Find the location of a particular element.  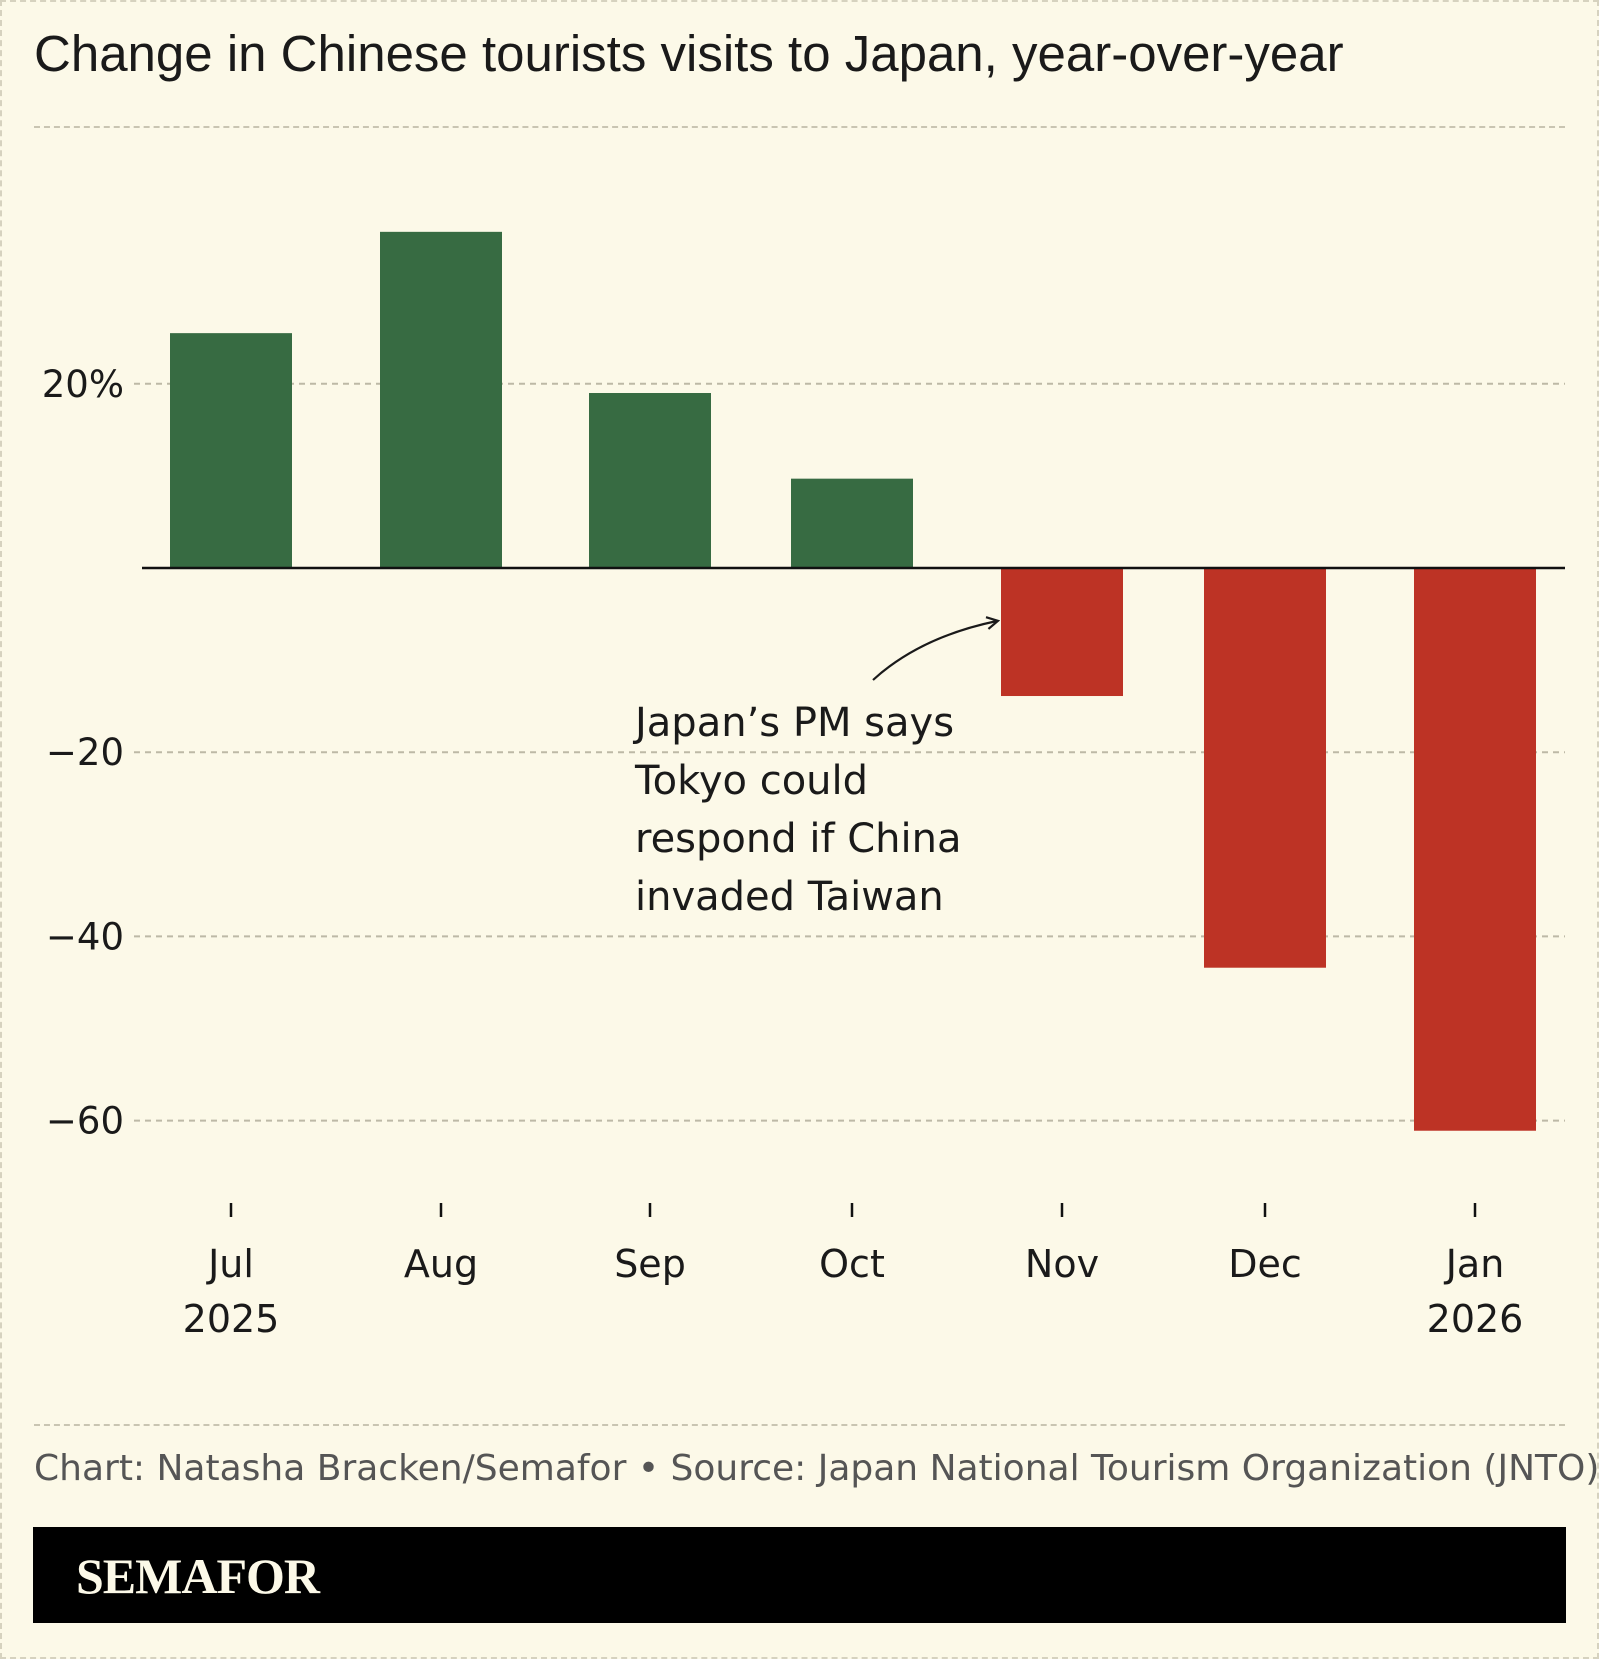

bar-aug is located at coordinates (441, 399).